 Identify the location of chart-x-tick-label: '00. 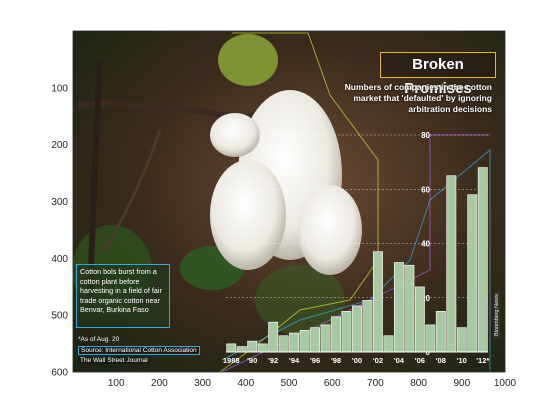
(357, 360).